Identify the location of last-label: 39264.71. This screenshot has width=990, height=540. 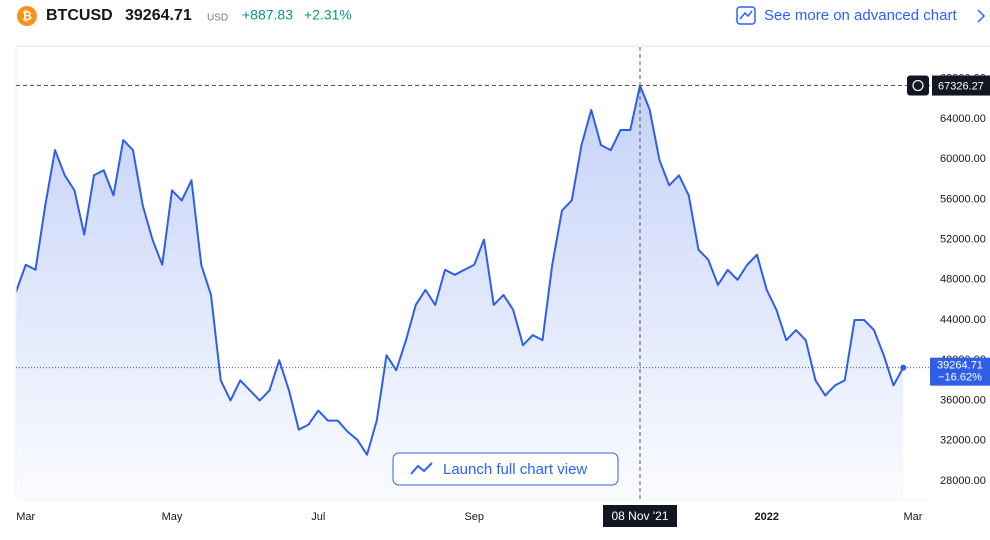
(960, 366).